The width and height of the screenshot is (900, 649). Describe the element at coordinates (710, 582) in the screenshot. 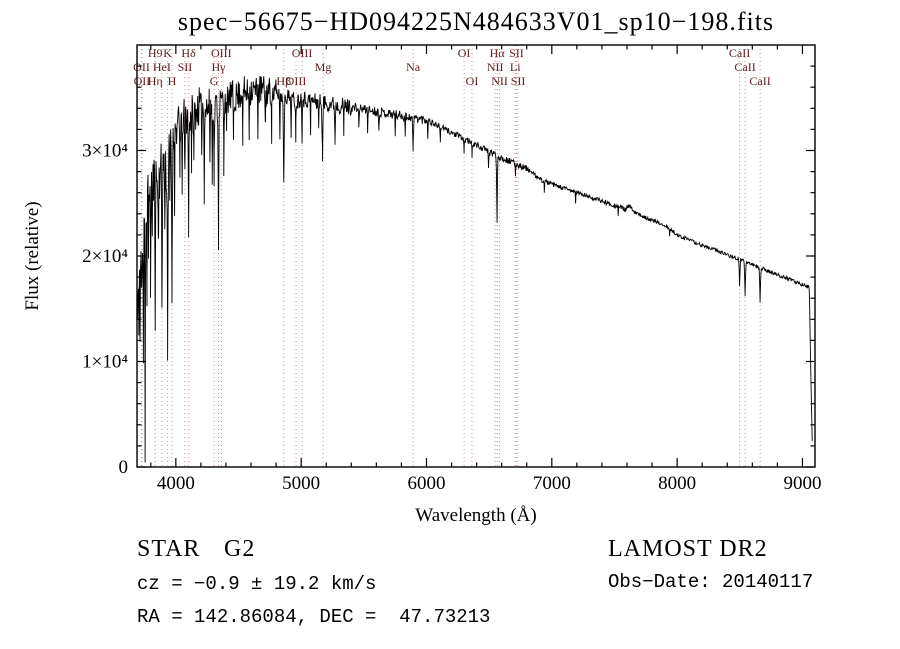

I see `obs-date-text: Obs−Date: 20140117` at that location.